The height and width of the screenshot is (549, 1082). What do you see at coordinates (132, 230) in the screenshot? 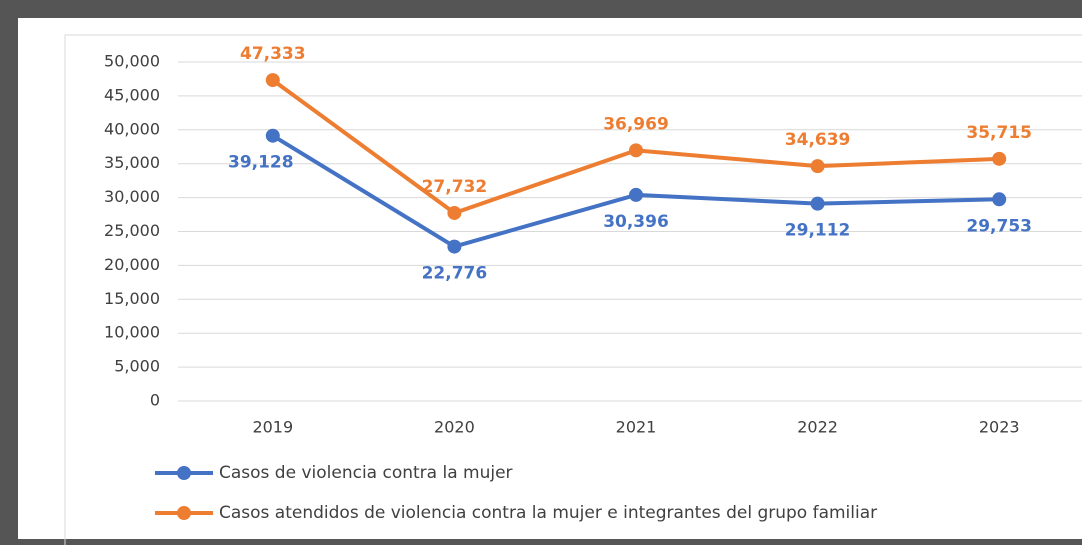
I see `y-tick-label: 25,000` at bounding box center [132, 230].